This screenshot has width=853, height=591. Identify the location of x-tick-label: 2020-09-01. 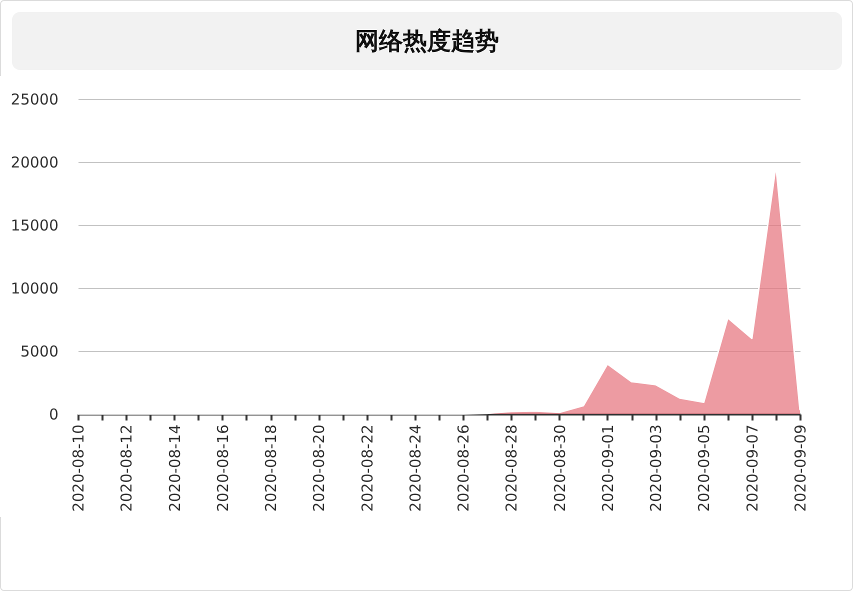
(607, 468).